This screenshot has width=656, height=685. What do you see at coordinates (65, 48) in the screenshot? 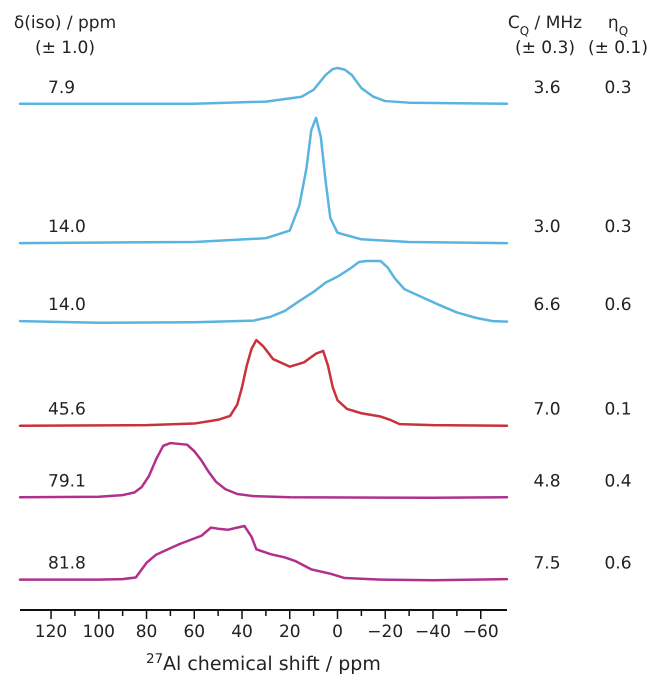
I see `text: (± 1.0)` at bounding box center [65, 48].